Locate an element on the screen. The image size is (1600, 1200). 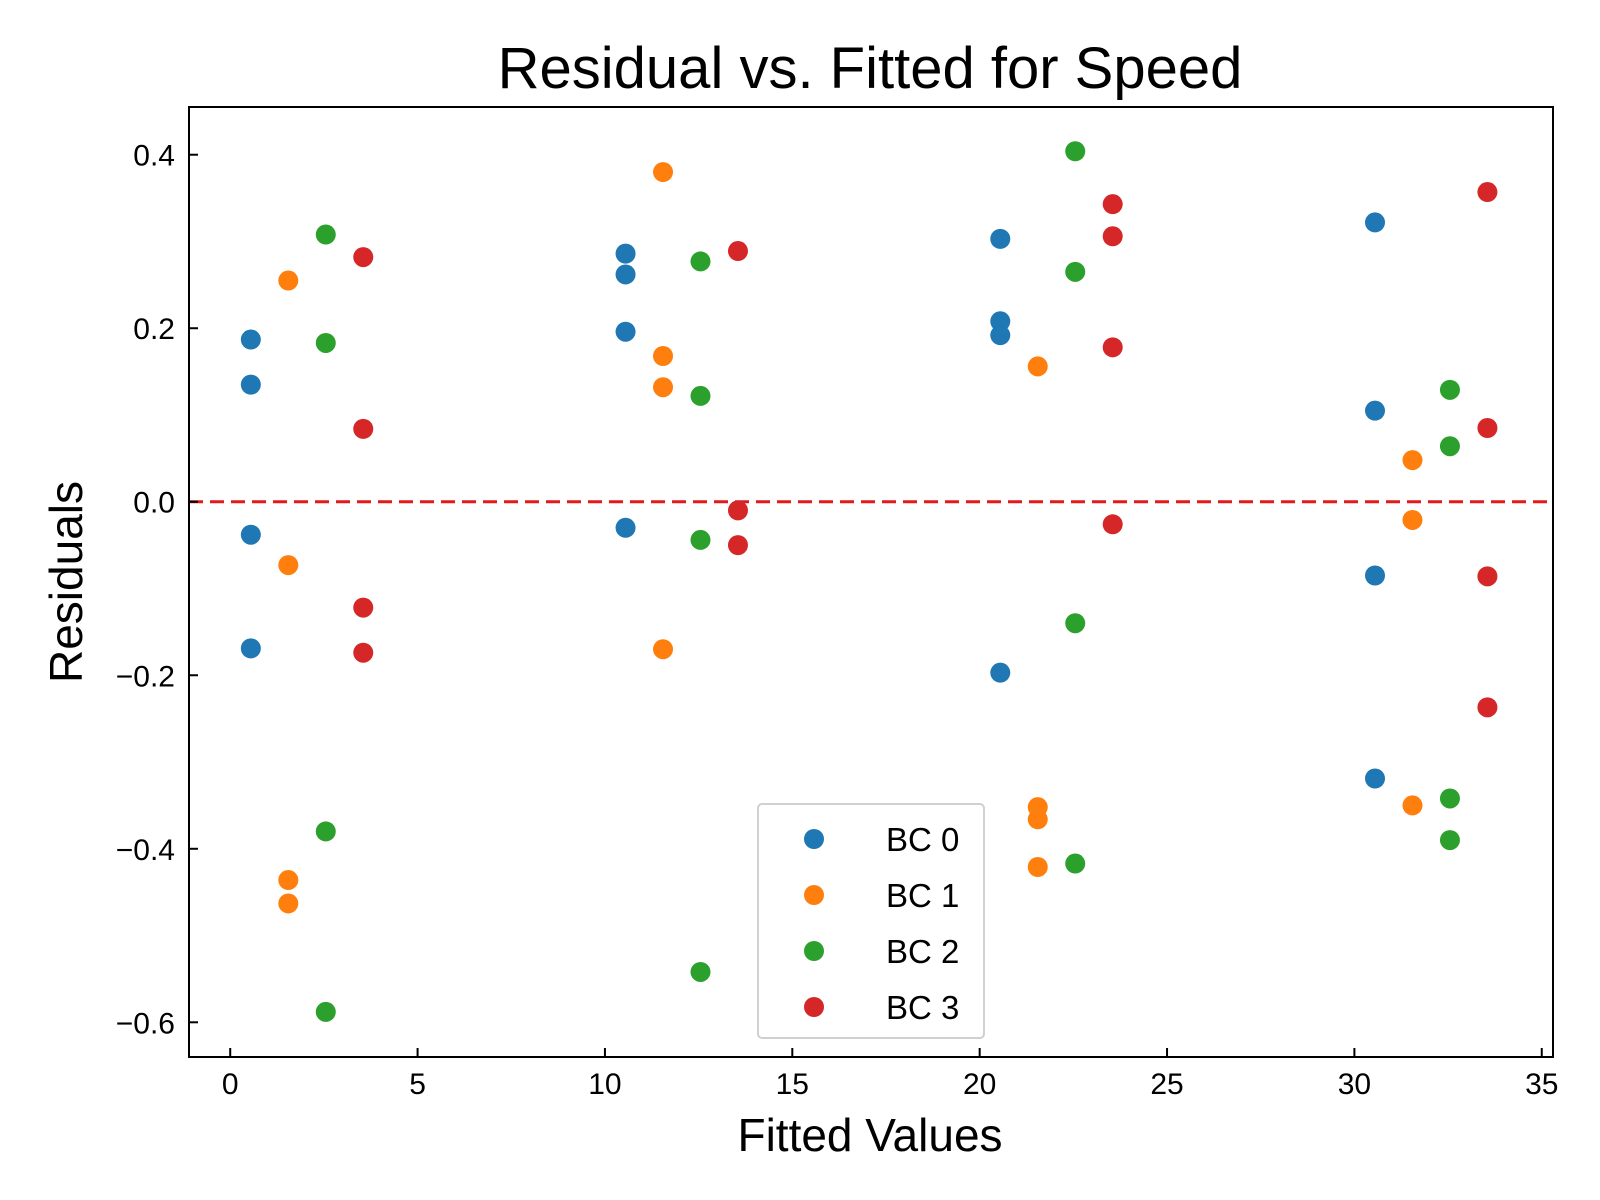
x-tick-label: 35 is located at coordinates (1541, 1084).